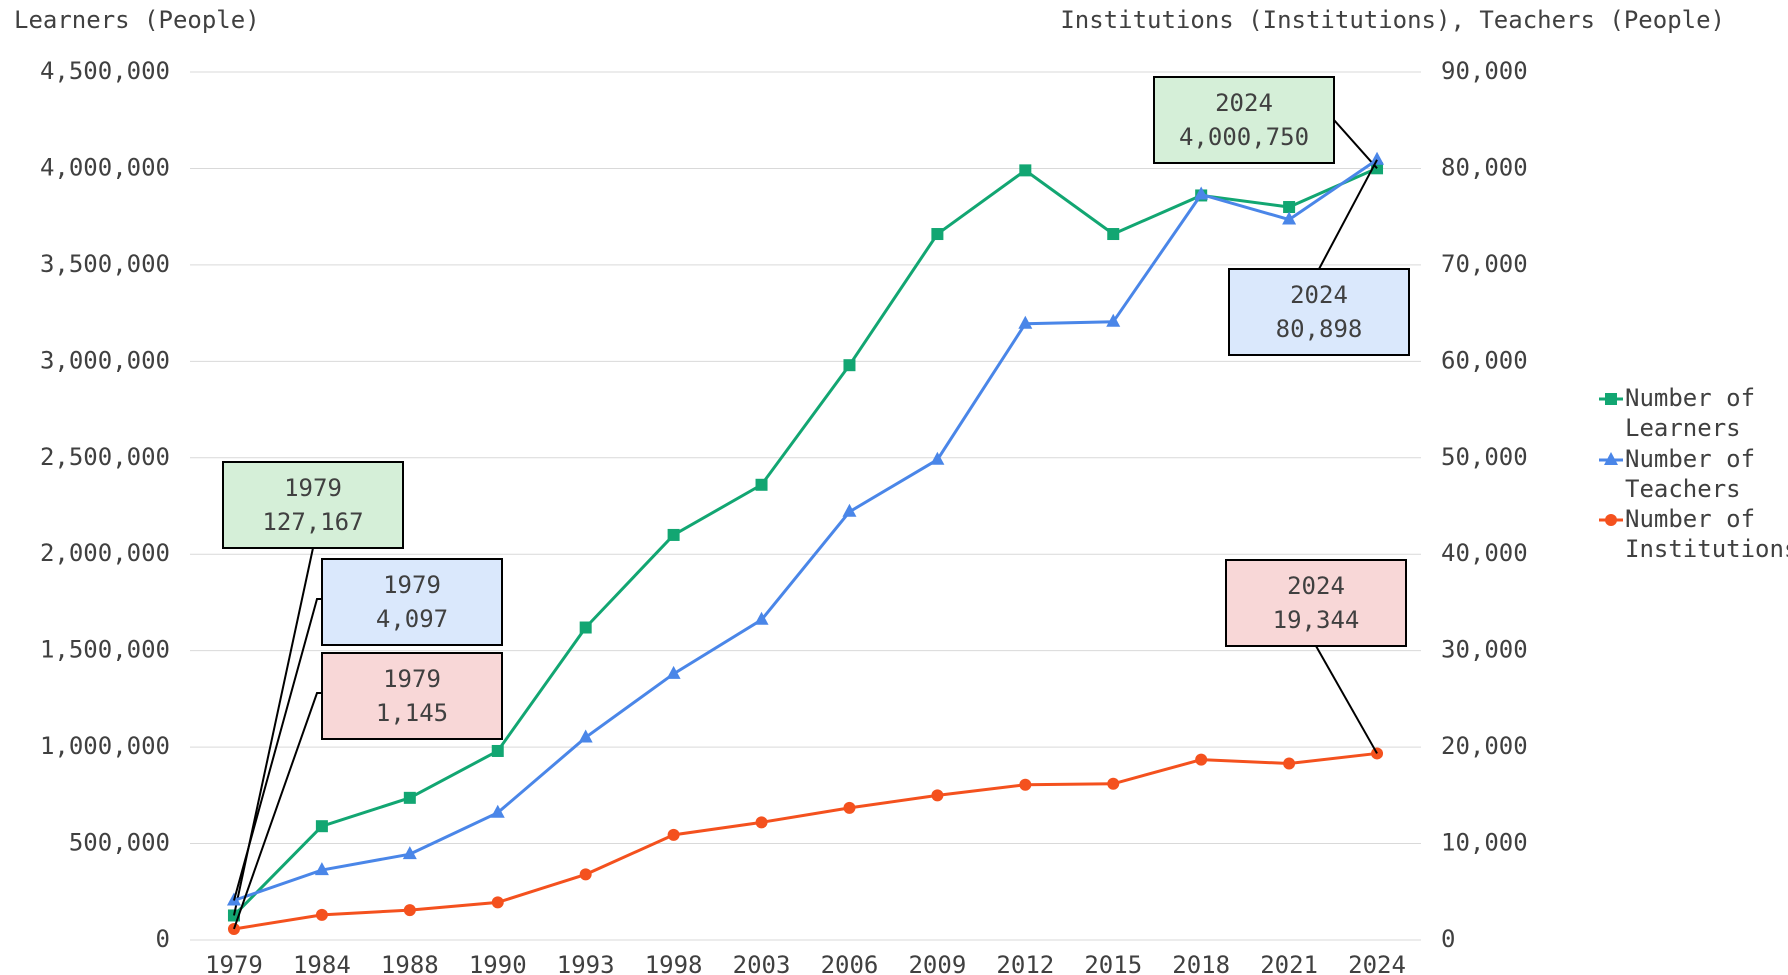  What do you see at coordinates (412, 619) in the screenshot?
I see `data-label: 4,097` at bounding box center [412, 619].